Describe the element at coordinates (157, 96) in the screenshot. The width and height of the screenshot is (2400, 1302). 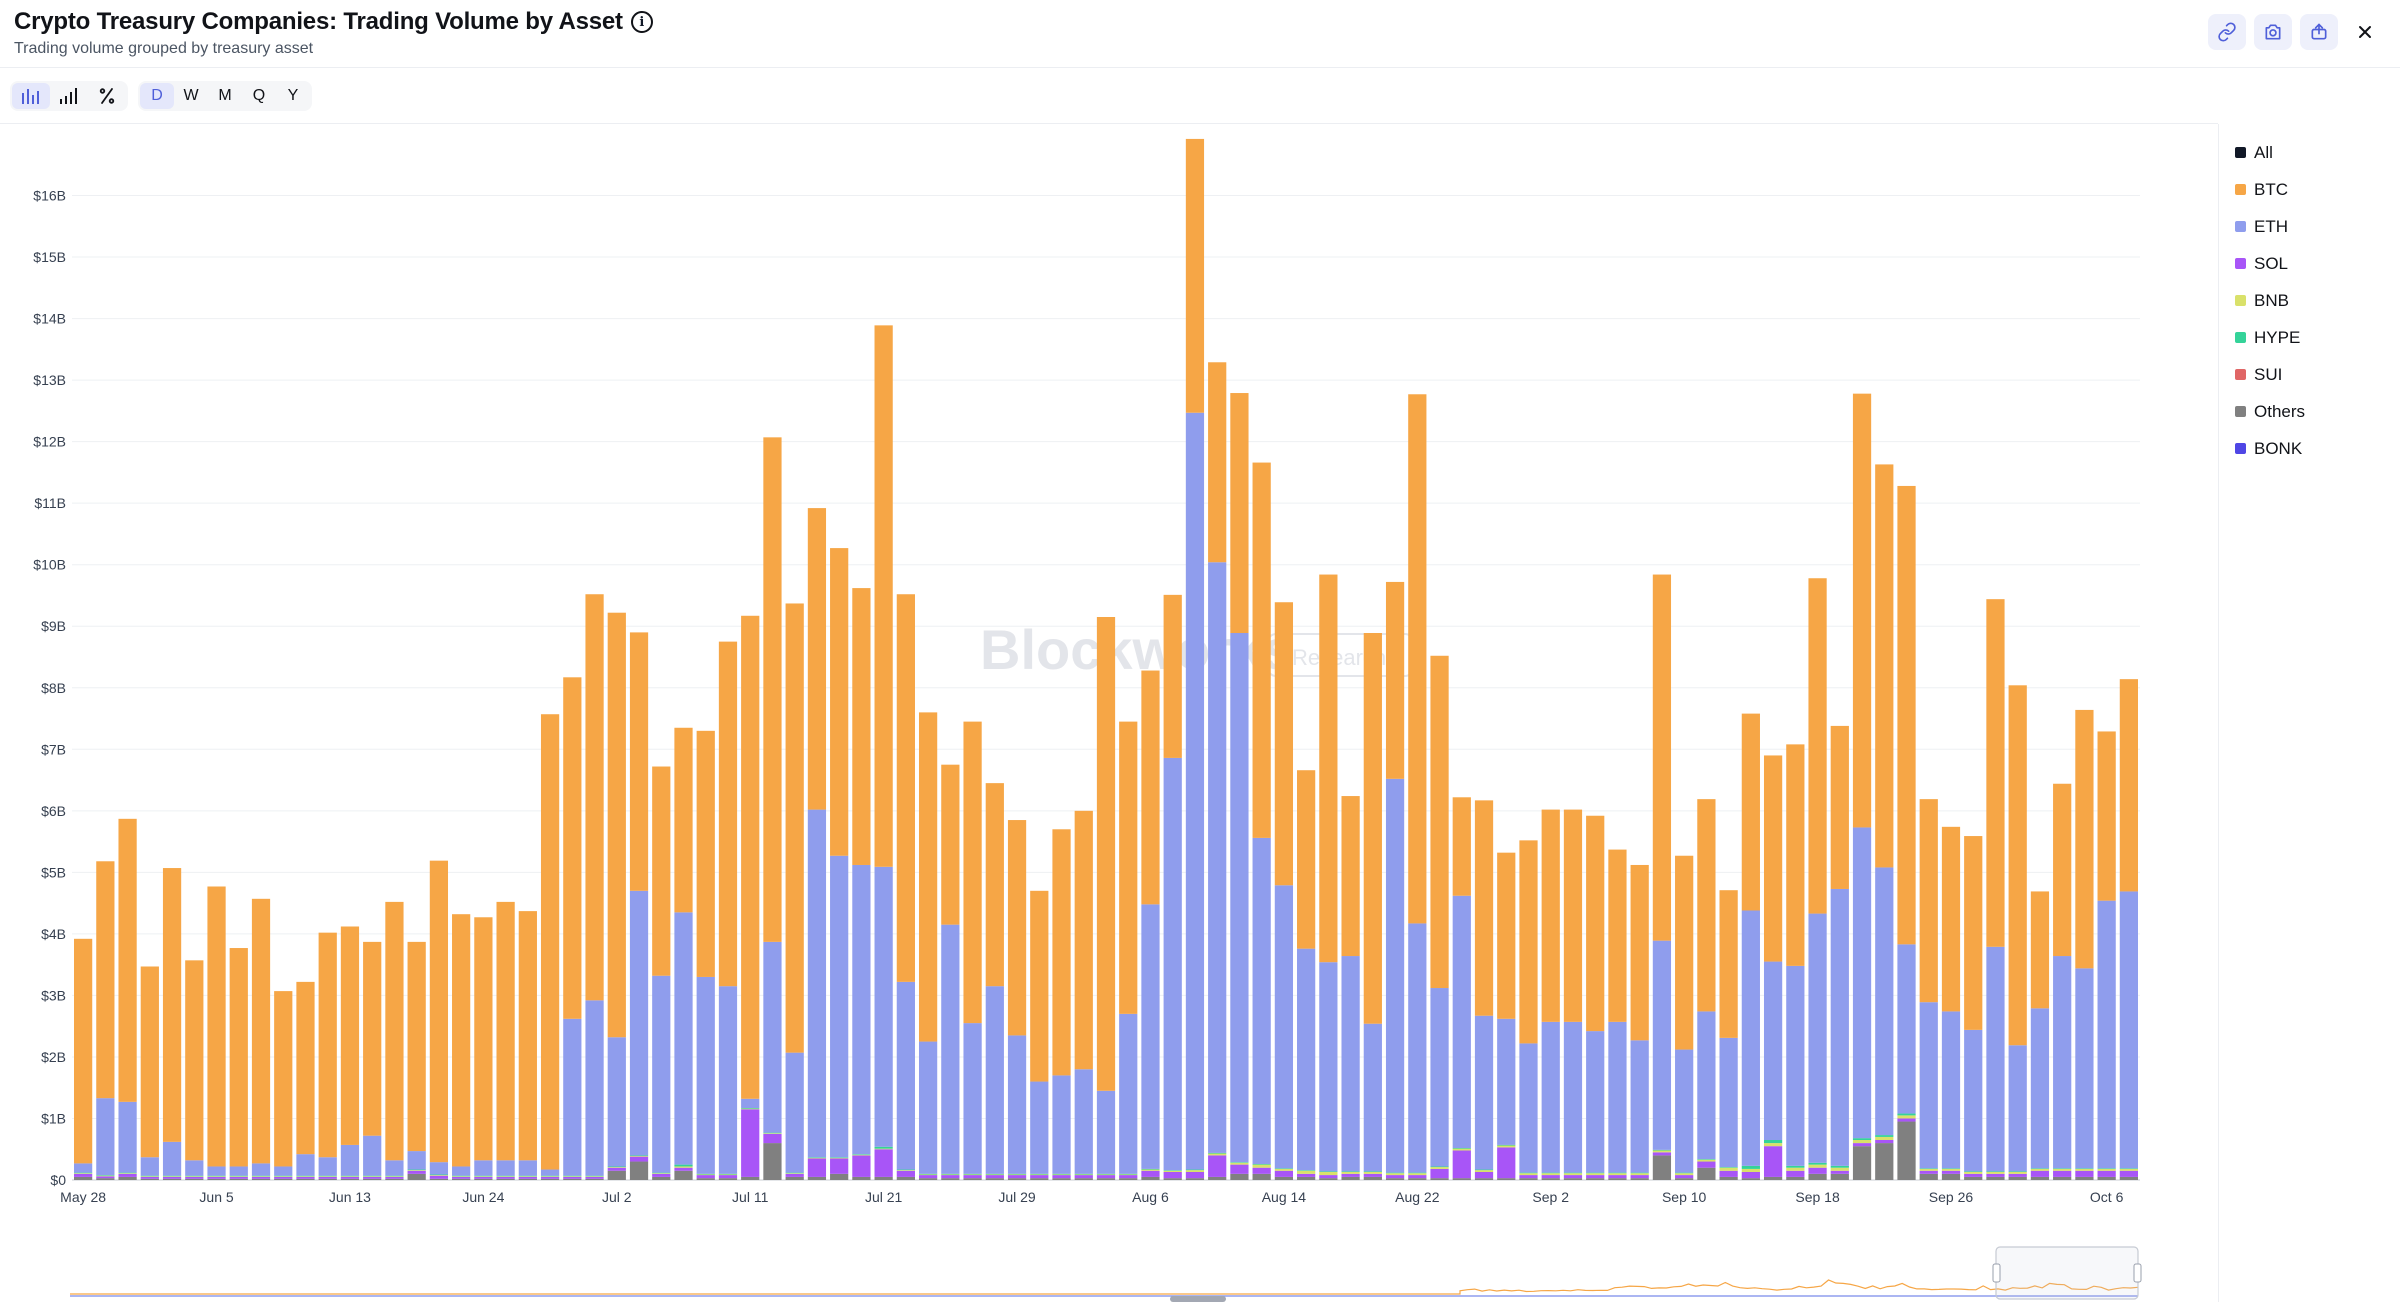
I see `timeframe-d-button: D` at that location.